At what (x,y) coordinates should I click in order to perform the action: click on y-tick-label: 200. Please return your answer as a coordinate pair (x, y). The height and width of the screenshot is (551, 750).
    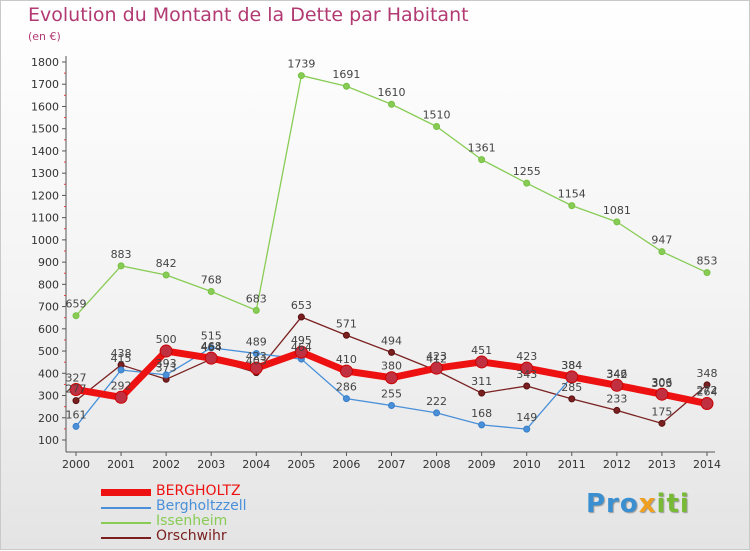
    Looking at the image, I should click on (48, 418).